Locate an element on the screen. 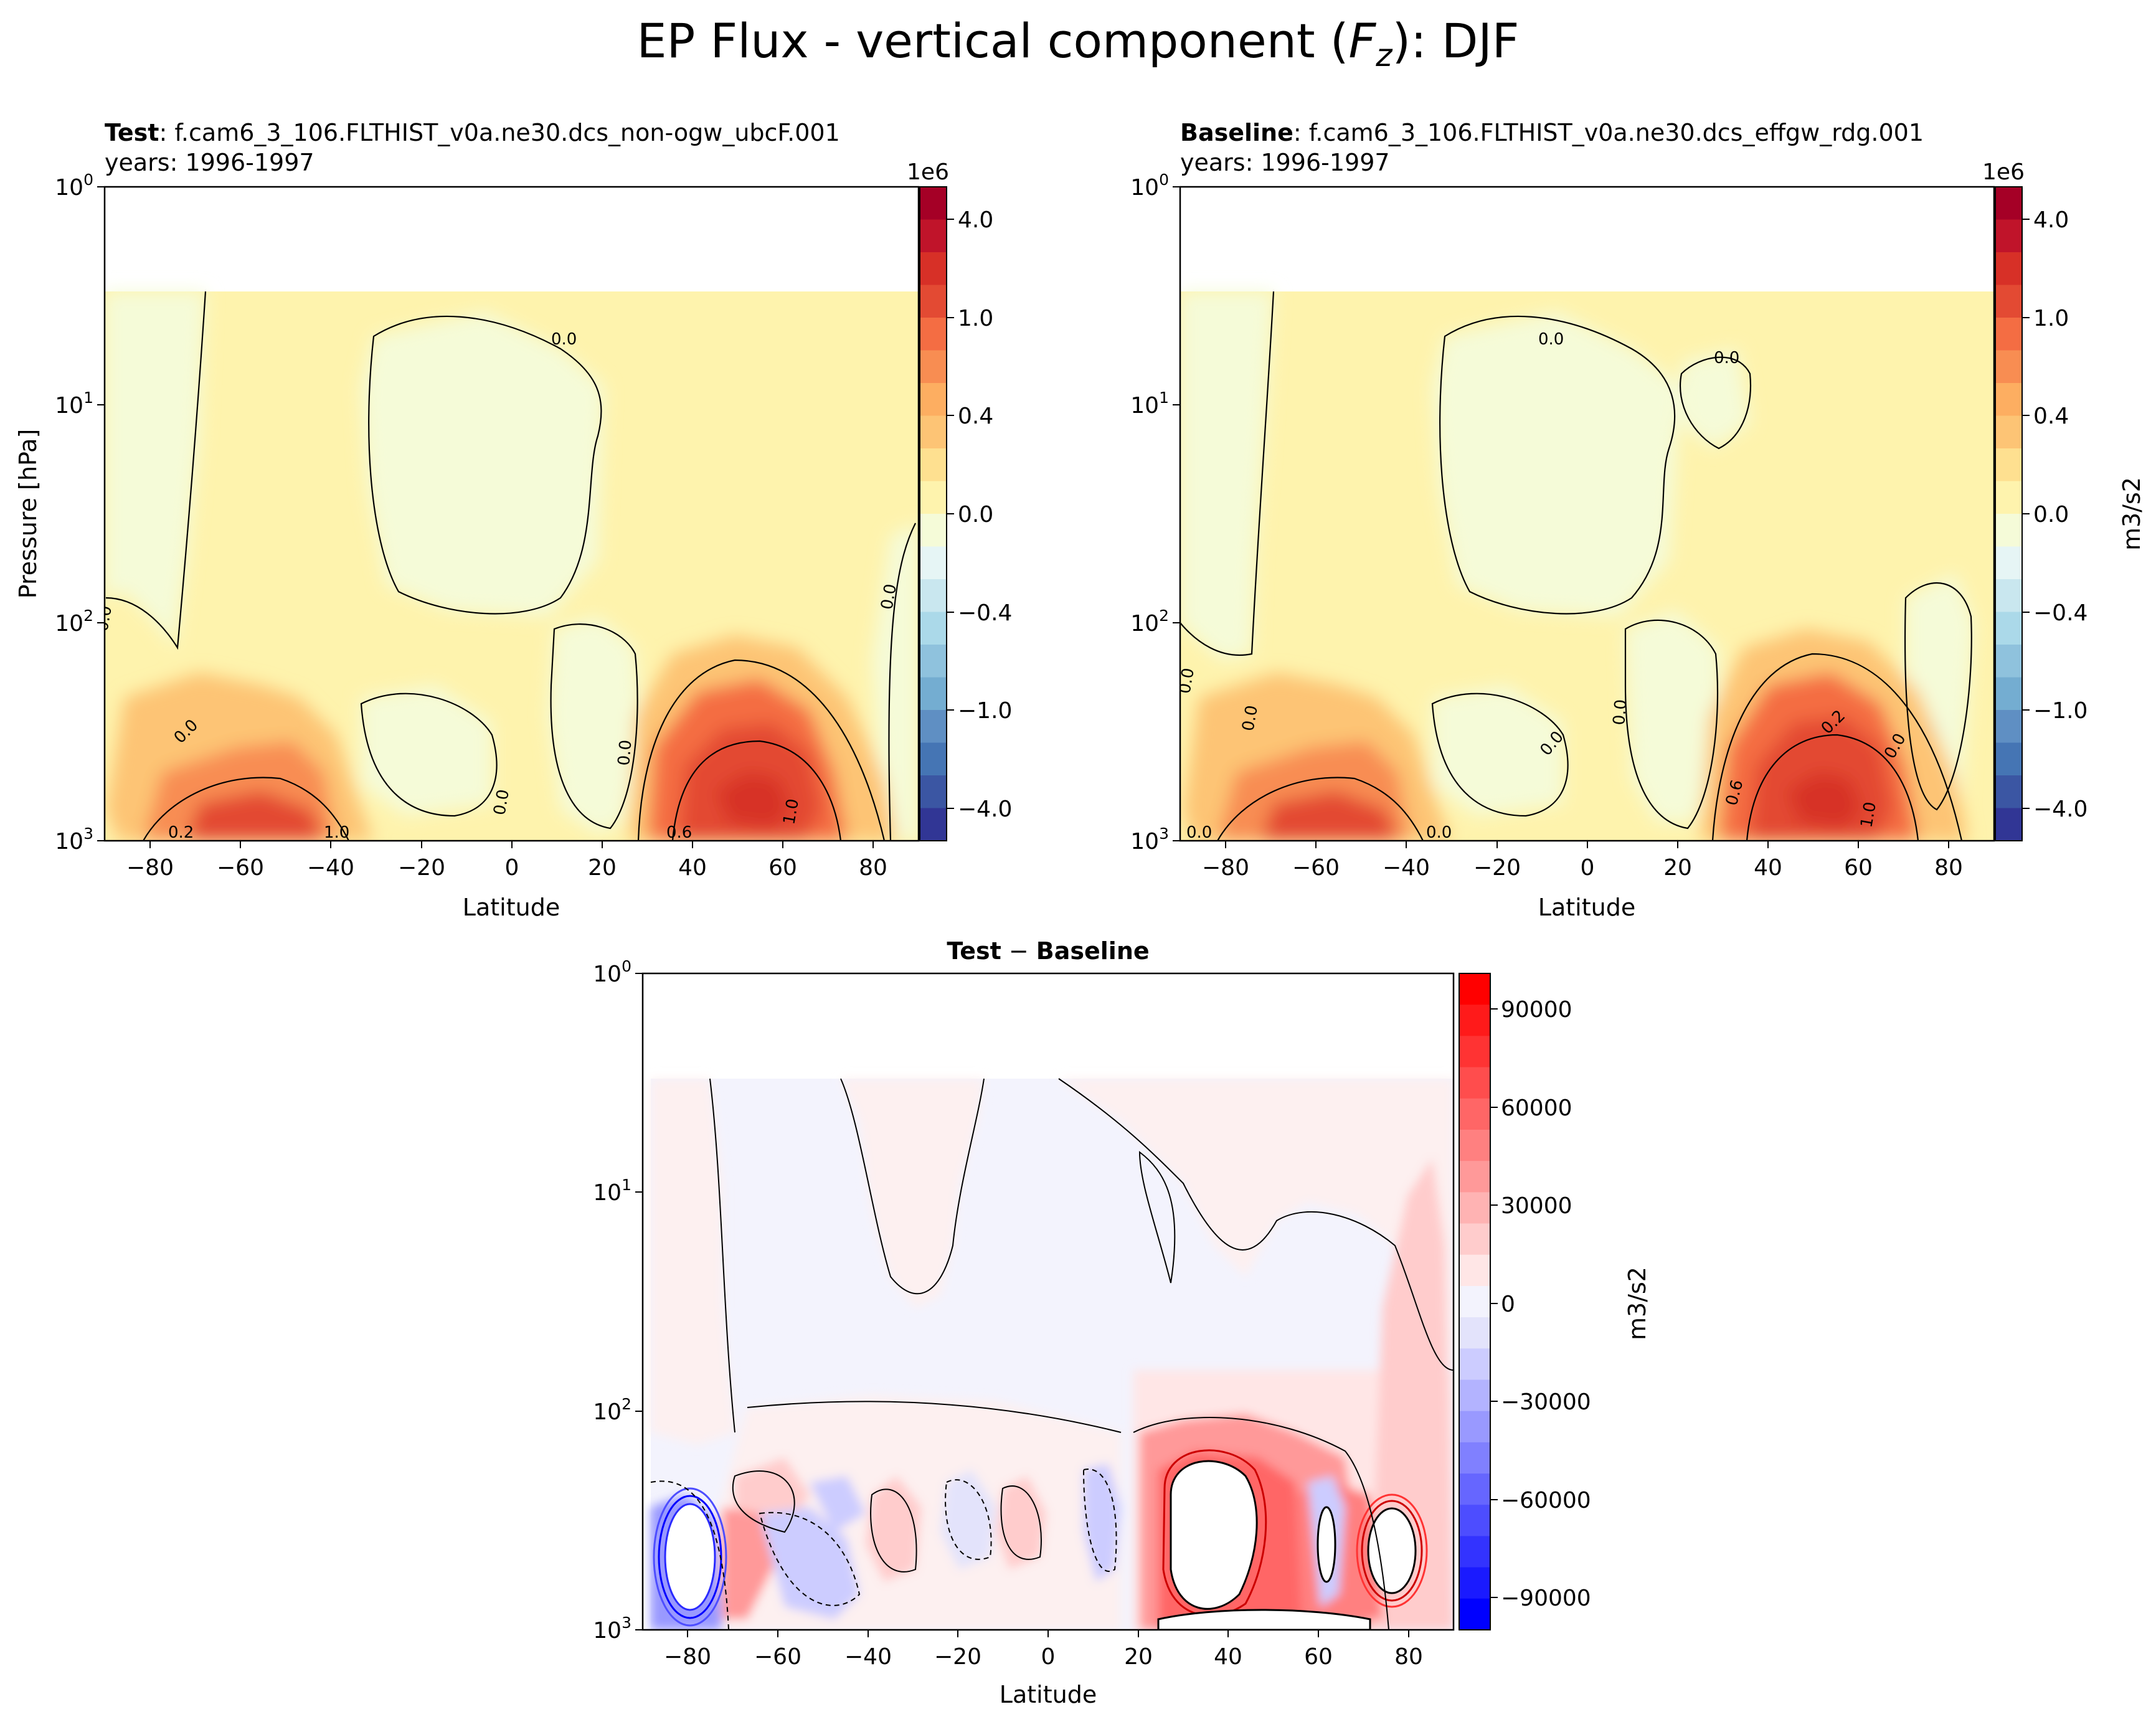 The image size is (2156, 1722). colorbar-tick: 1.0 is located at coordinates (2051, 318).